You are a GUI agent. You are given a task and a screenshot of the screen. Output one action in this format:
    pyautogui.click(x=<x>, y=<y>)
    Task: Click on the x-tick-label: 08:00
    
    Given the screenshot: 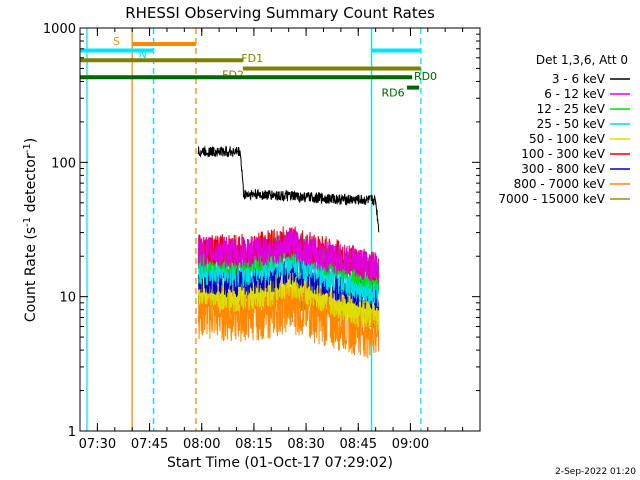 What is the action you would take?
    pyautogui.click(x=201, y=444)
    